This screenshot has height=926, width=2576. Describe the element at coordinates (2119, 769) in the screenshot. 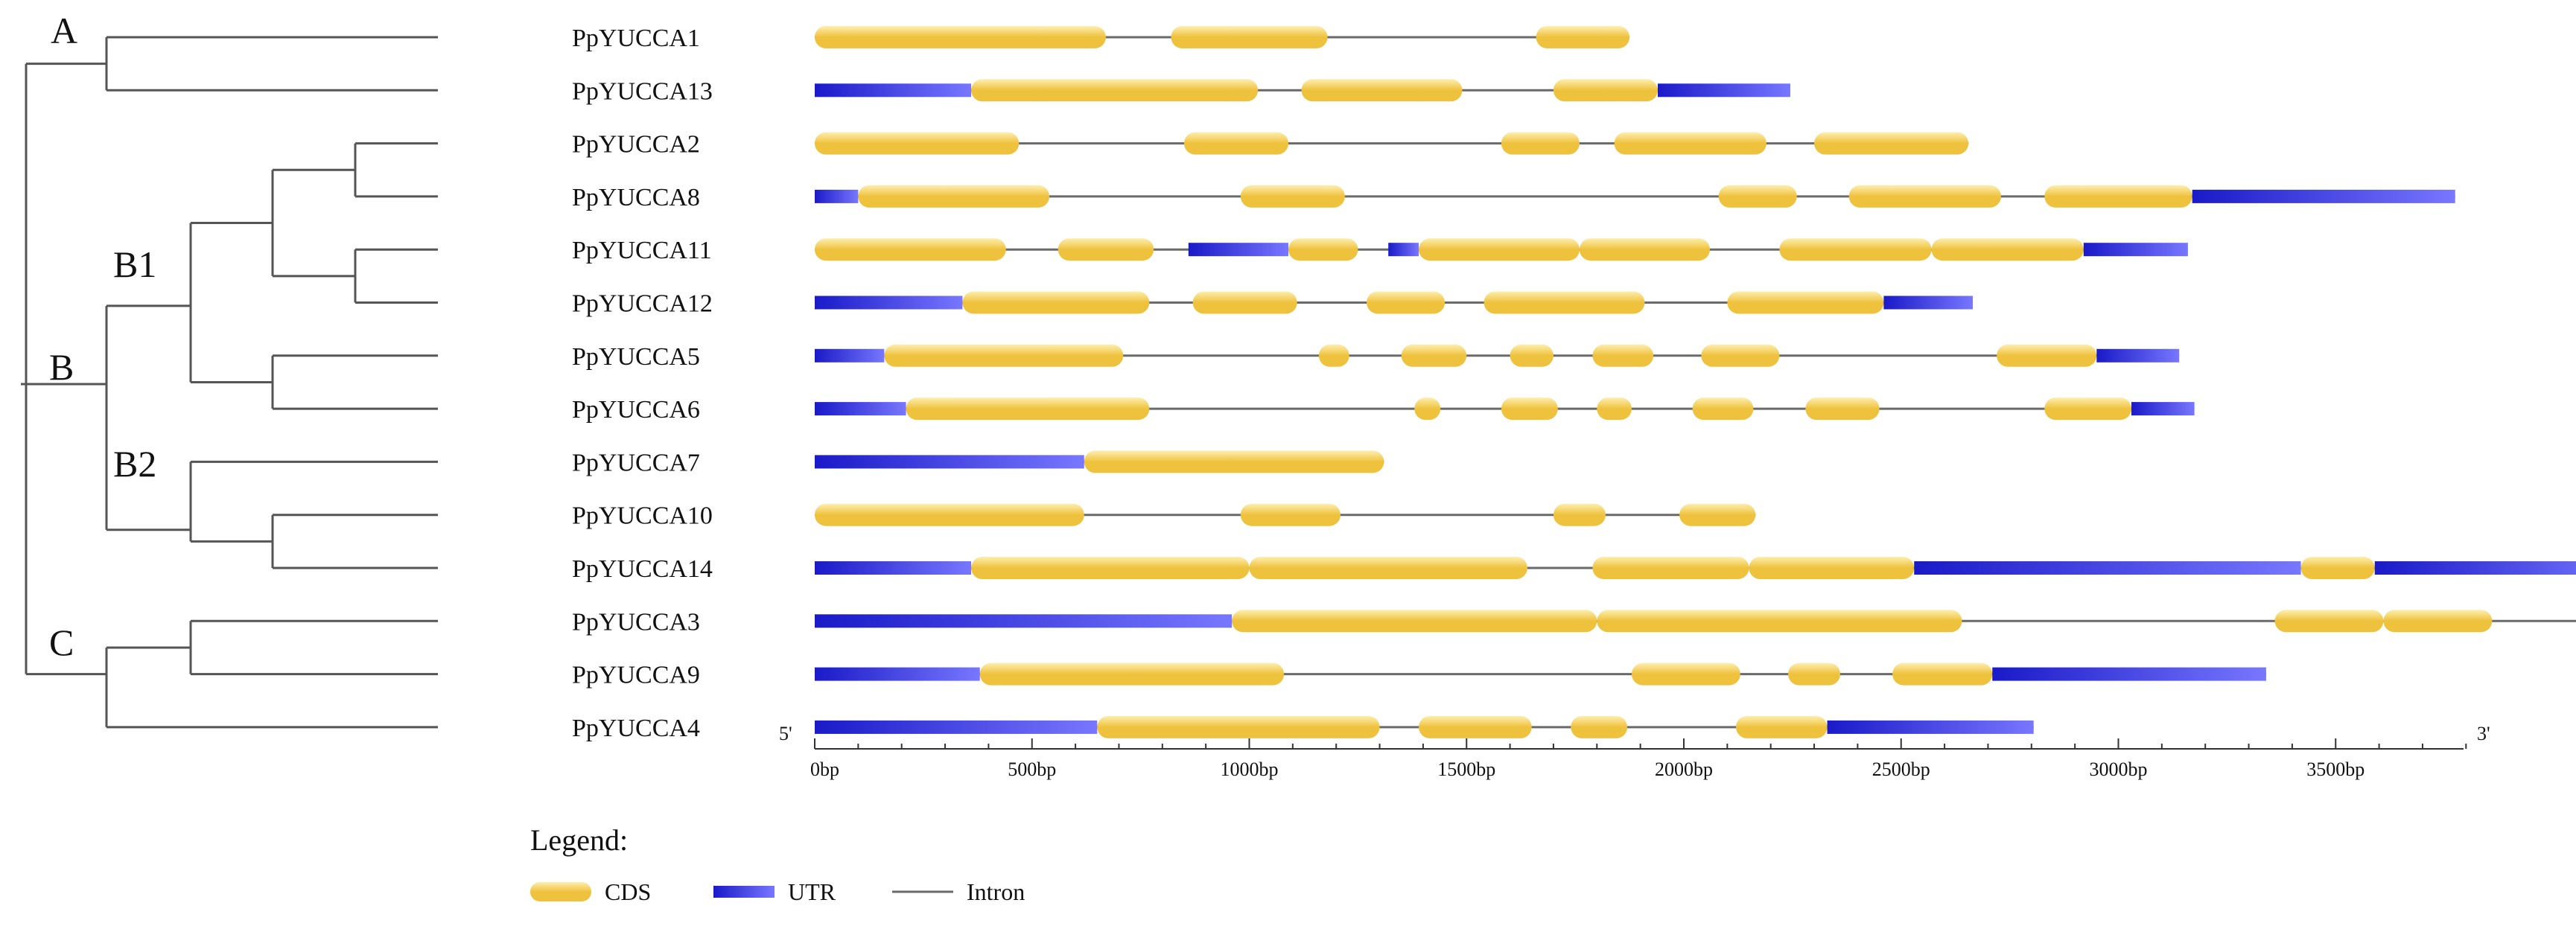

I see `axis-tick-label: 3000bp` at that location.